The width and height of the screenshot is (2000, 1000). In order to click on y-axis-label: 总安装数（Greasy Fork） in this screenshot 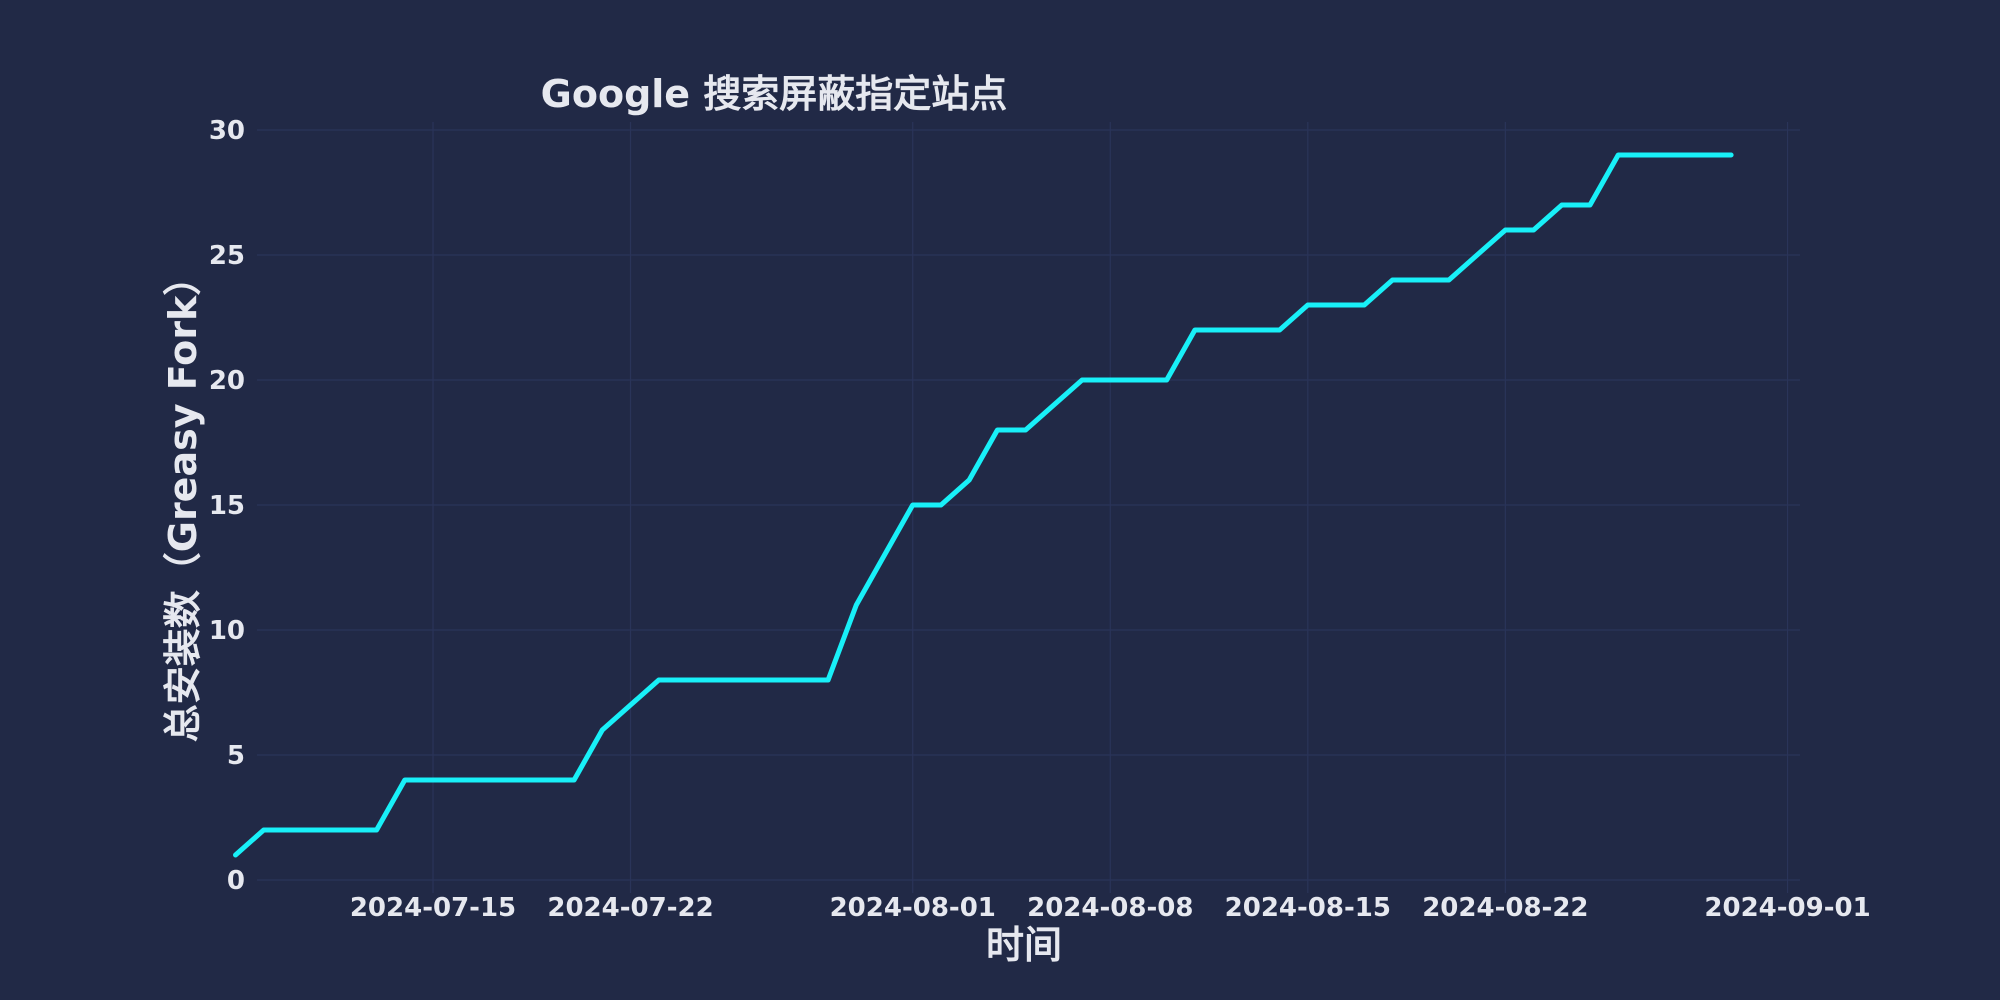, I will do `click(183, 500)`.